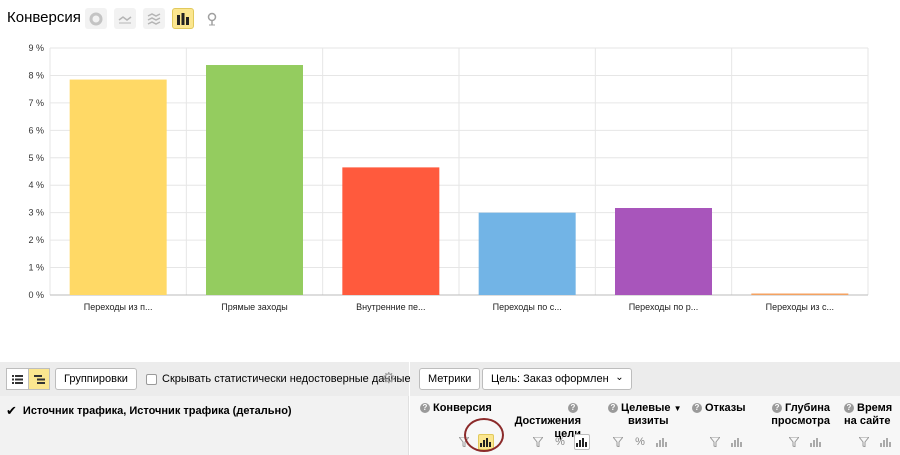 The width and height of the screenshot is (900, 455). I want to click on column-header-conversion: ? Конверсия, so click(456, 408).